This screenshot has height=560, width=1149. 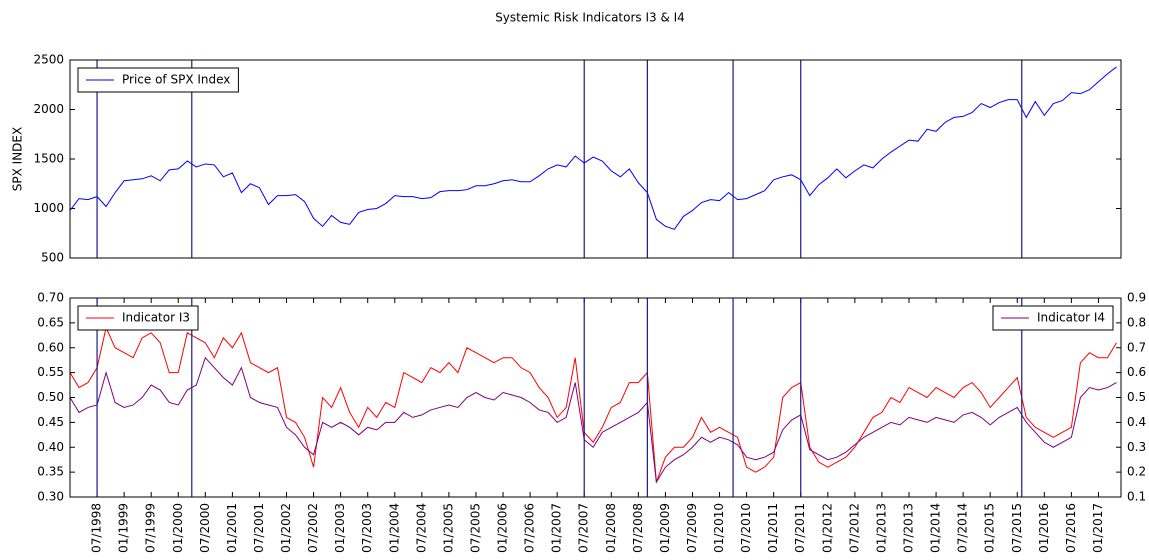 What do you see at coordinates (638, 528) in the screenshot?
I see `x-tick-label: 07/2008` at bounding box center [638, 528].